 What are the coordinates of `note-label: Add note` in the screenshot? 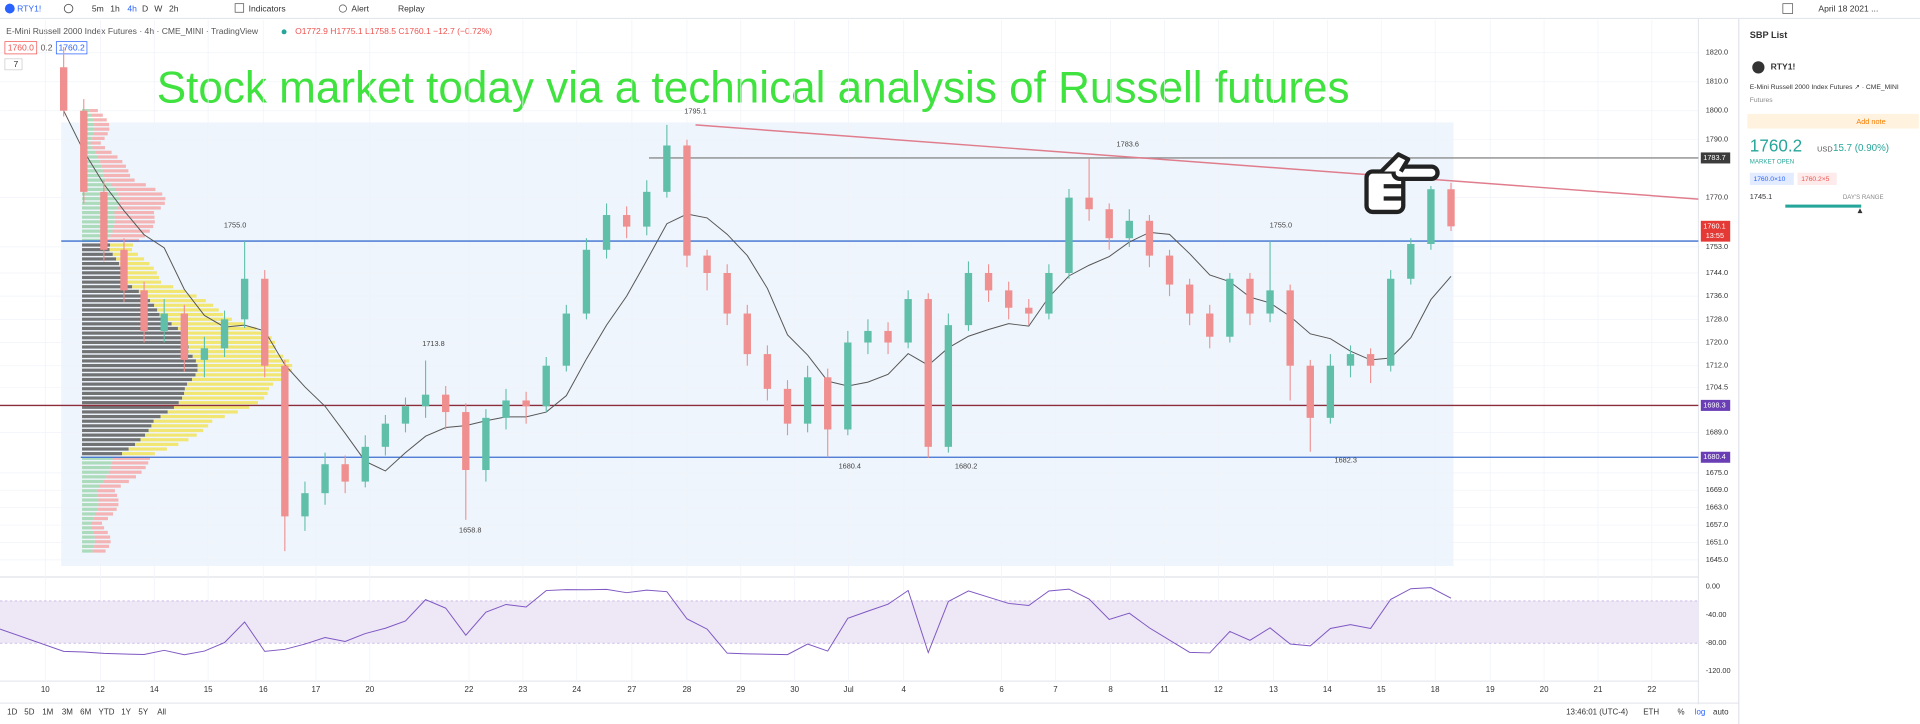 It's located at (1870, 121).